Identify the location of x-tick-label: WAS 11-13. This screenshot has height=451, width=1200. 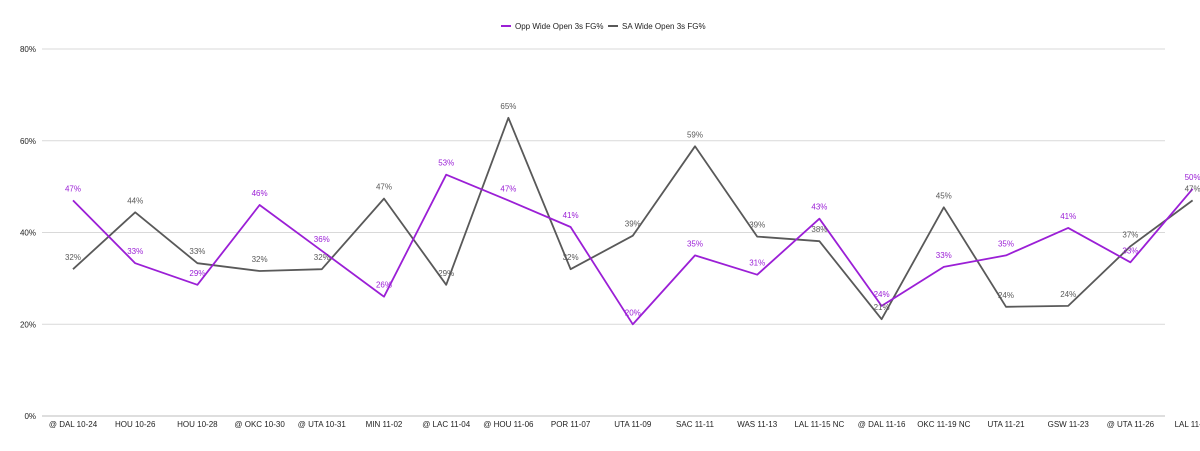
(757, 424).